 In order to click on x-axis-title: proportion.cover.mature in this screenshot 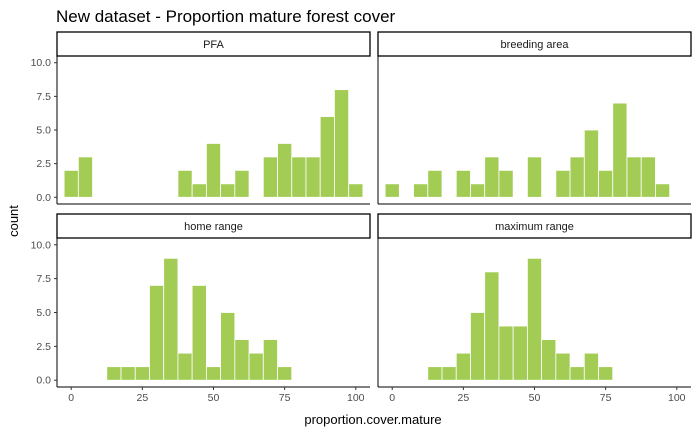, I will do `click(372, 419)`.